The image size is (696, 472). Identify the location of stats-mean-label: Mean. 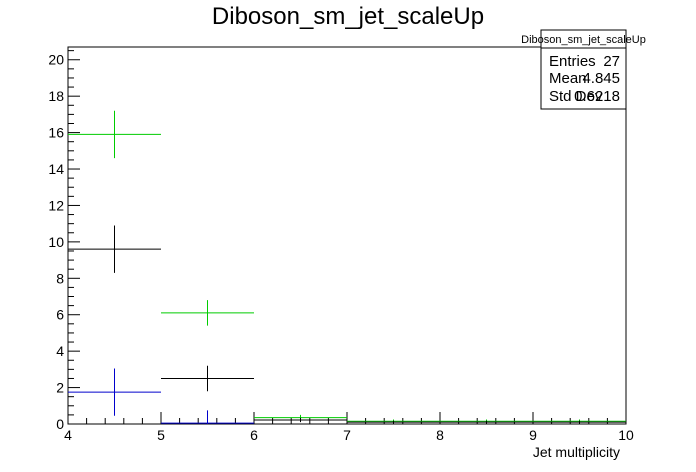
(568, 78).